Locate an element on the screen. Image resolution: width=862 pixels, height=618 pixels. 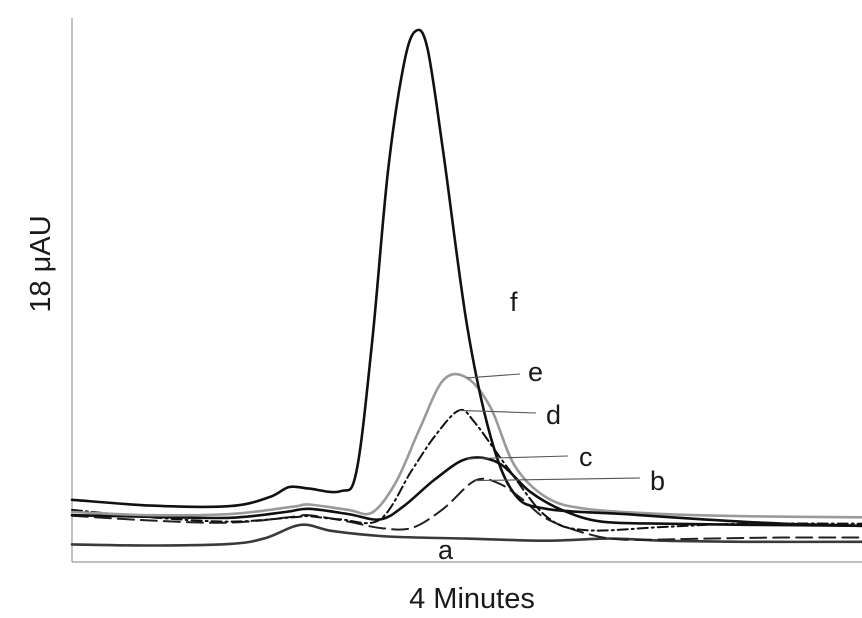
leader-layer is located at coordinates (550, 427).